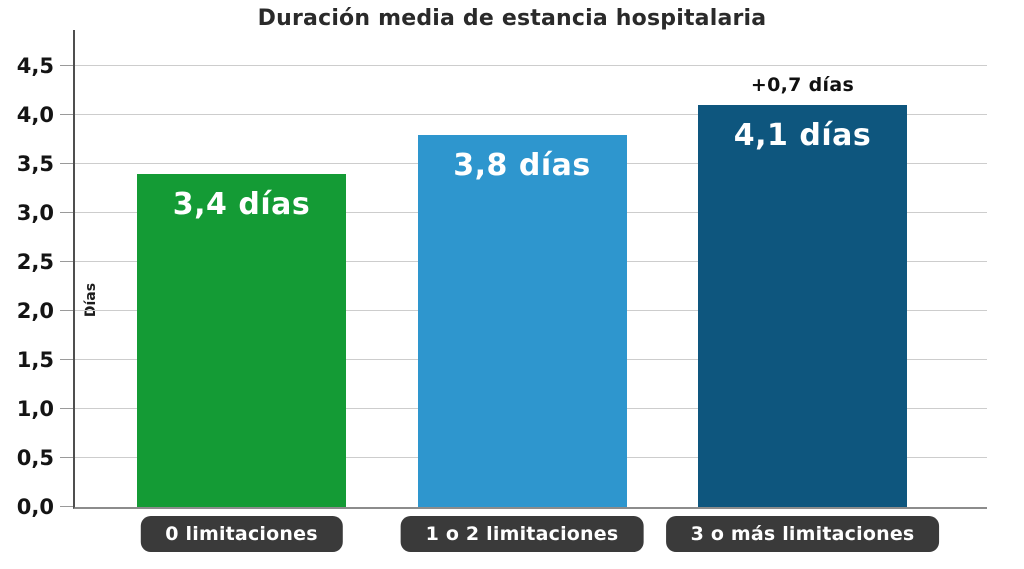  What do you see at coordinates (35, 164) in the screenshot?
I see `y-axis-tick-label: 3,5` at bounding box center [35, 164].